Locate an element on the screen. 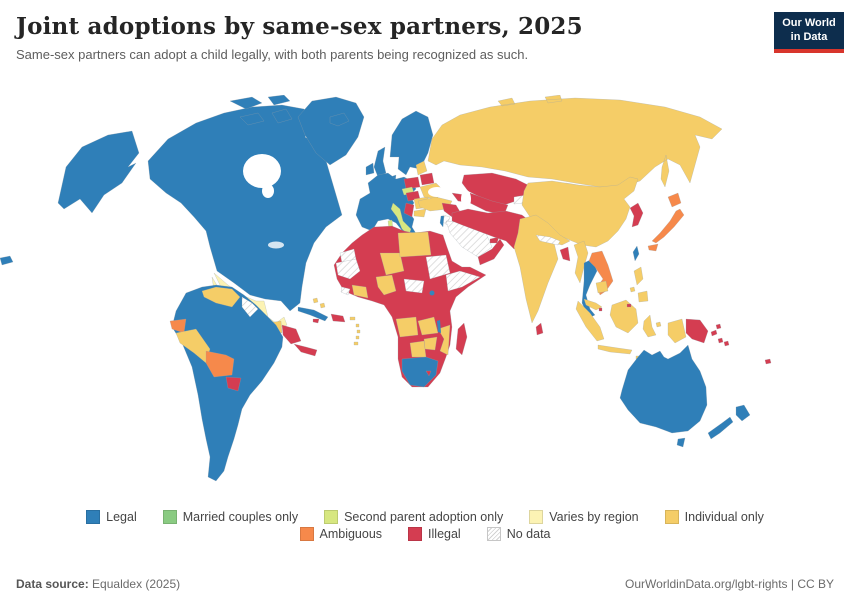 This screenshot has height=600, width=850. region-borneo is located at coordinates (624, 316).